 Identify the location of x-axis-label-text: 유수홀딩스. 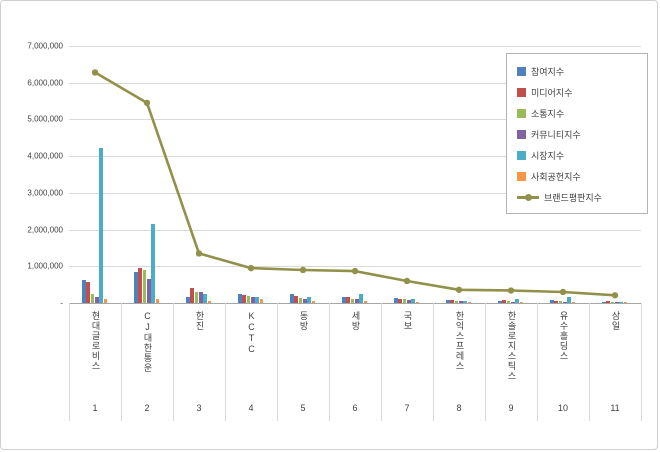
(563, 336).